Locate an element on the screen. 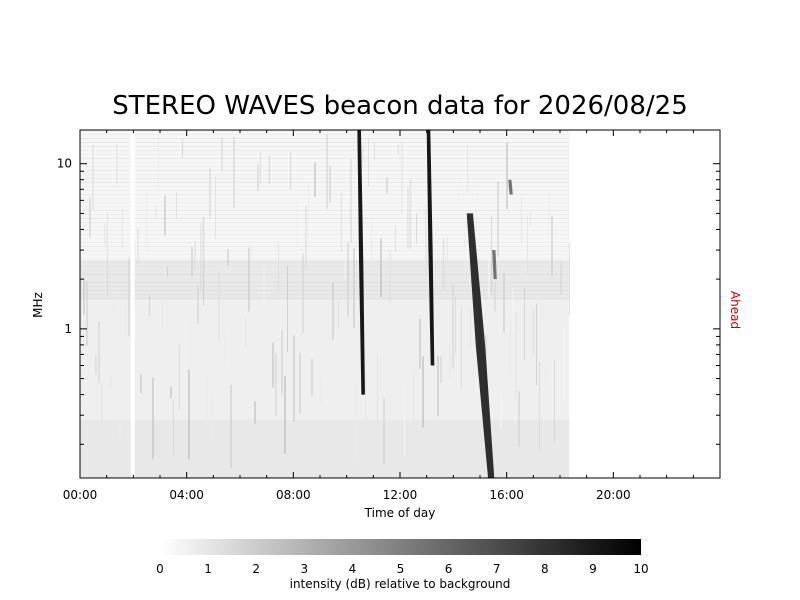  colorbar-tick-label: 10 is located at coordinates (640, 569).